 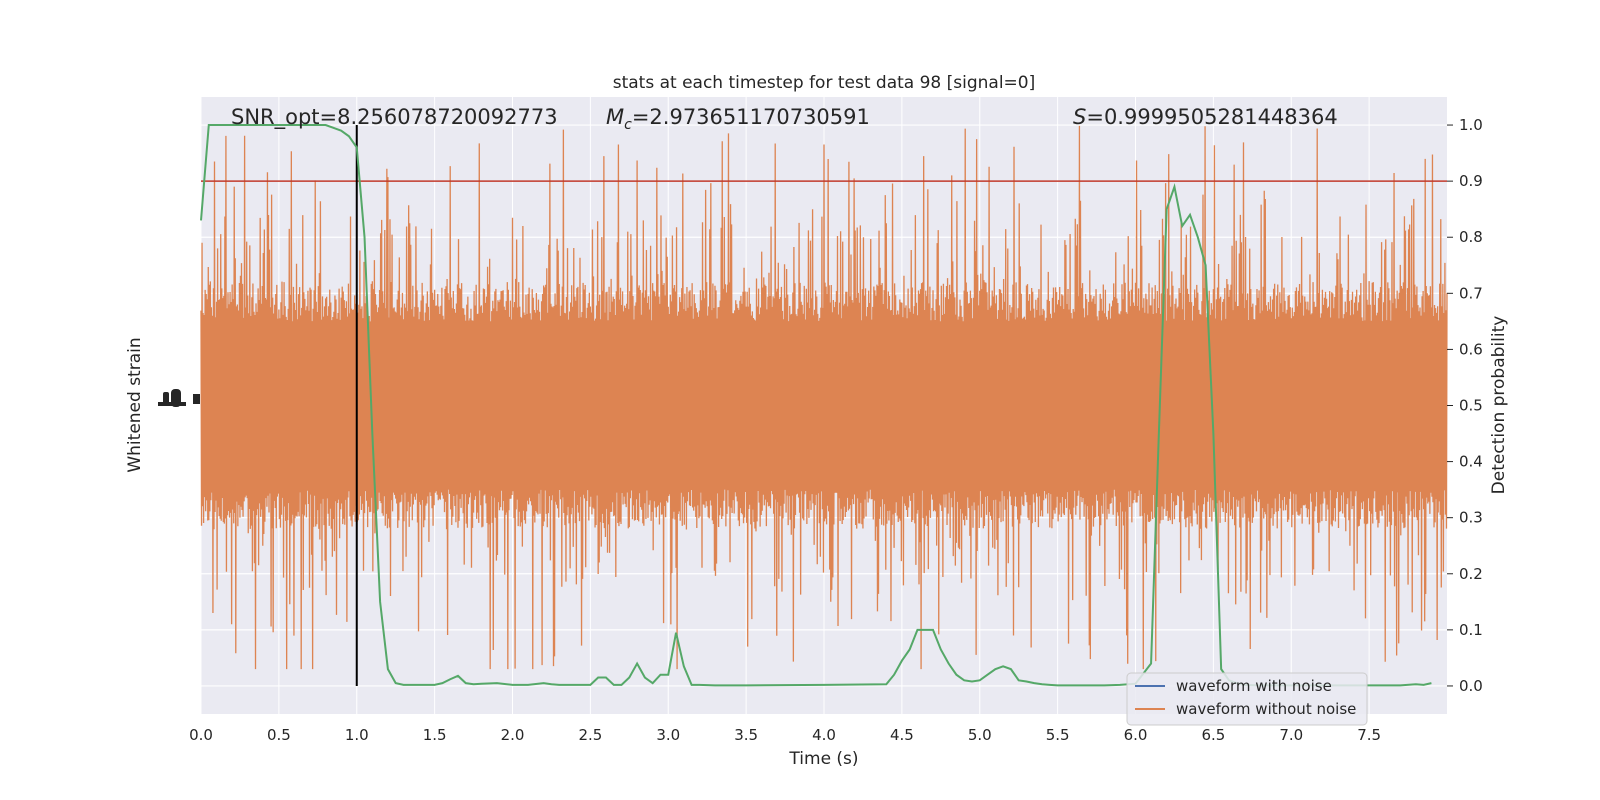 What do you see at coordinates (902, 735) in the screenshot?
I see `x-tick-label: 4.5` at bounding box center [902, 735].